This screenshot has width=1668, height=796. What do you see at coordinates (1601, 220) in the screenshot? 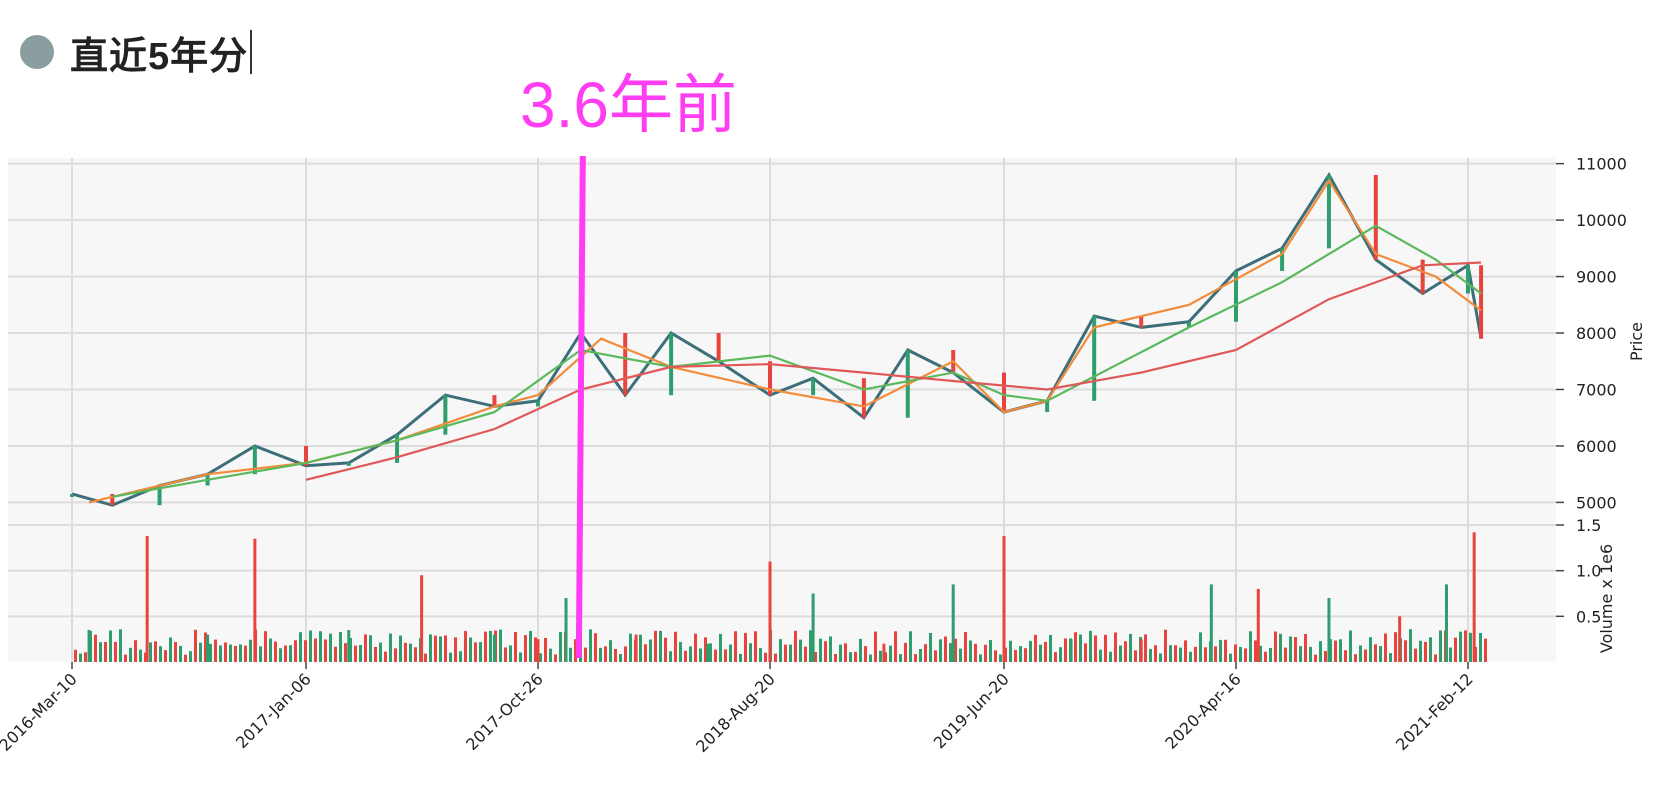
I see `price-tick-label: 10000` at bounding box center [1601, 220].